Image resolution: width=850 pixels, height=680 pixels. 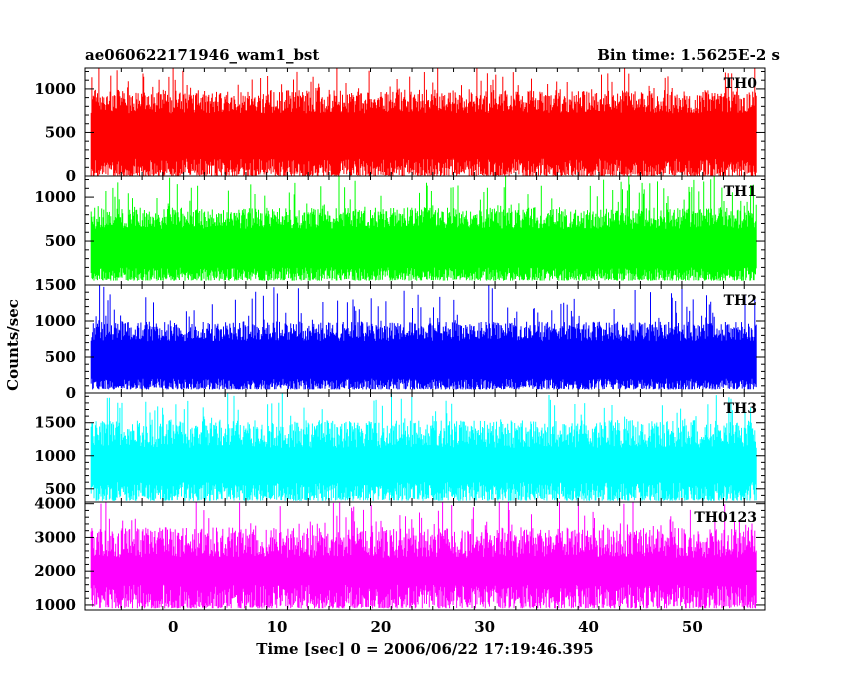 I want to click on chart-subtitle: Bin time: 1.5625E-2 s, so click(x=688, y=55).